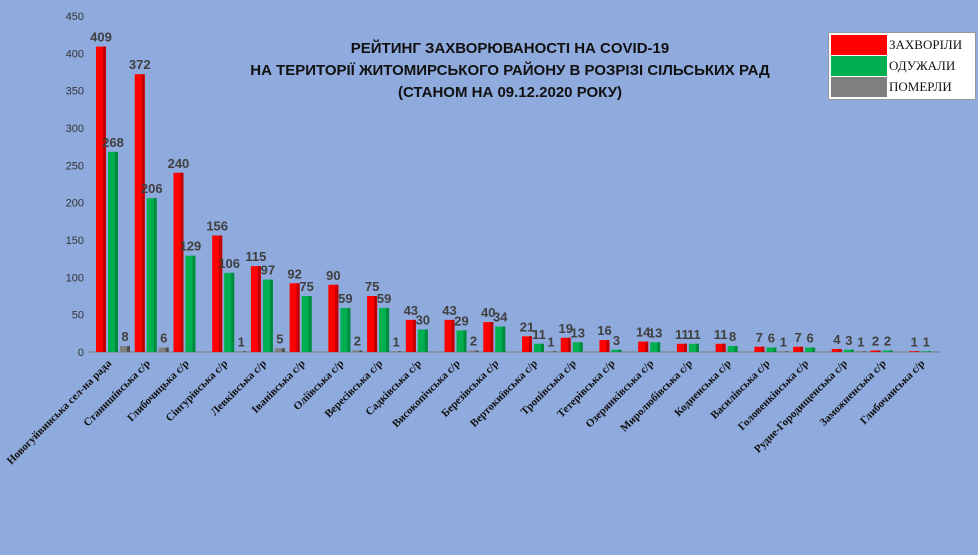 The image size is (978, 555). What do you see at coordinates (384, 298) in the screenshot?
I see `data-label: 59` at bounding box center [384, 298].